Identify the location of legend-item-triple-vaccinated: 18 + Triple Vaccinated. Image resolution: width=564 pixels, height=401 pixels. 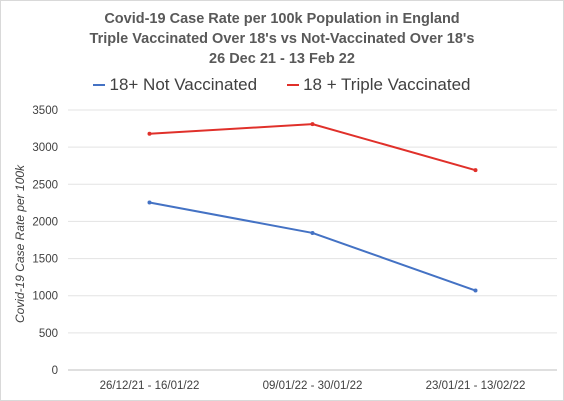
(379, 85).